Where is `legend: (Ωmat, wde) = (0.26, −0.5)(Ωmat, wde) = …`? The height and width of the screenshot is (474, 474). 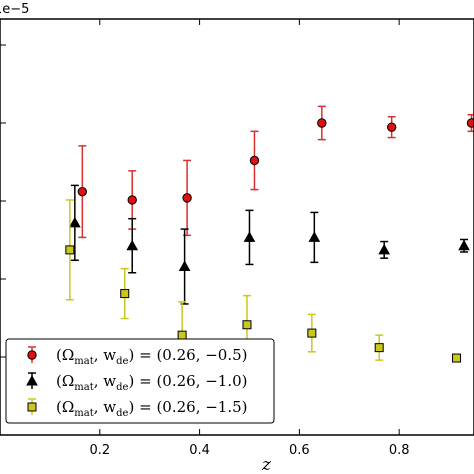
legend: (Ωmat, wde) = (0.26, −0.5)(Ωmat, wde) = … is located at coordinates (140, 381).